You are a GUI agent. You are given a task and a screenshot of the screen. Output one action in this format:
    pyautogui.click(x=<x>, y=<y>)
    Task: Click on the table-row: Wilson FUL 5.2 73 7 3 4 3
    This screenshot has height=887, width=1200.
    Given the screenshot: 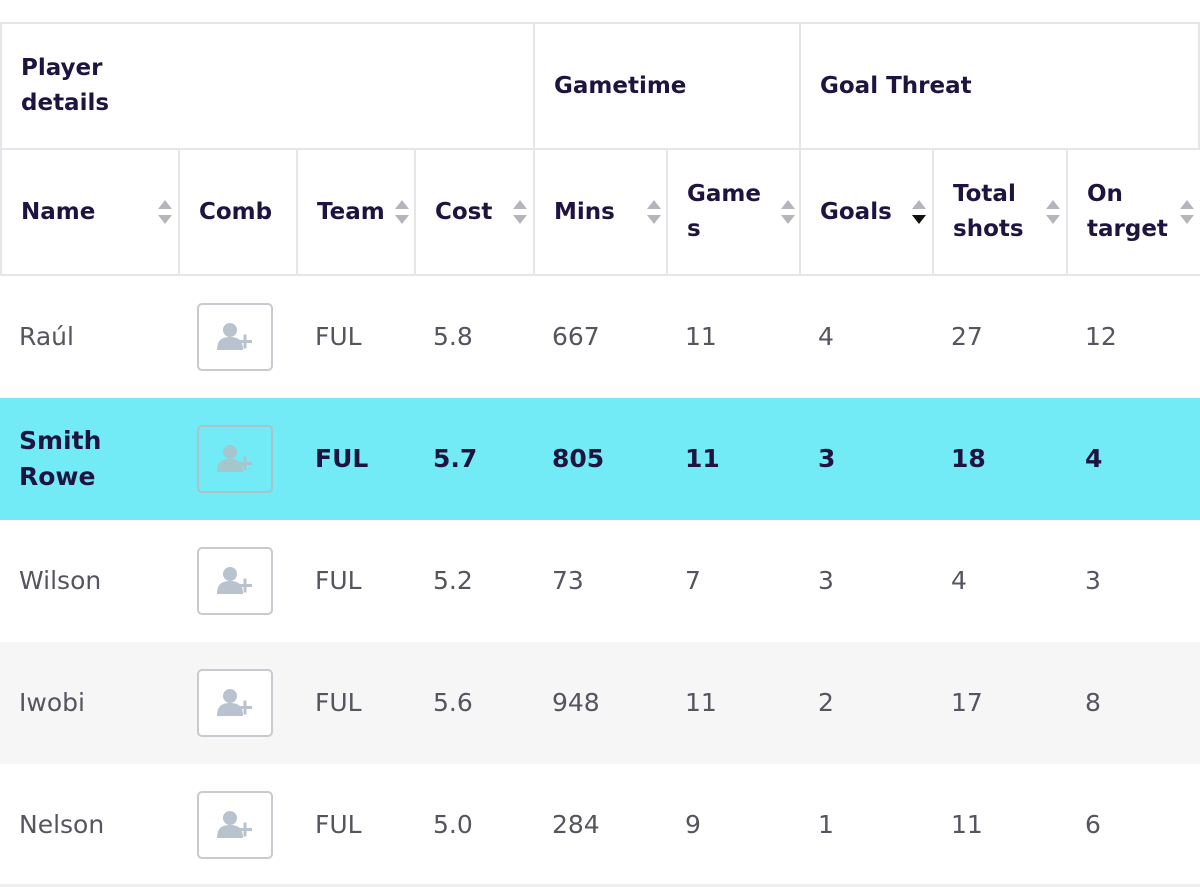 What is the action you would take?
    pyautogui.click(x=600, y=581)
    